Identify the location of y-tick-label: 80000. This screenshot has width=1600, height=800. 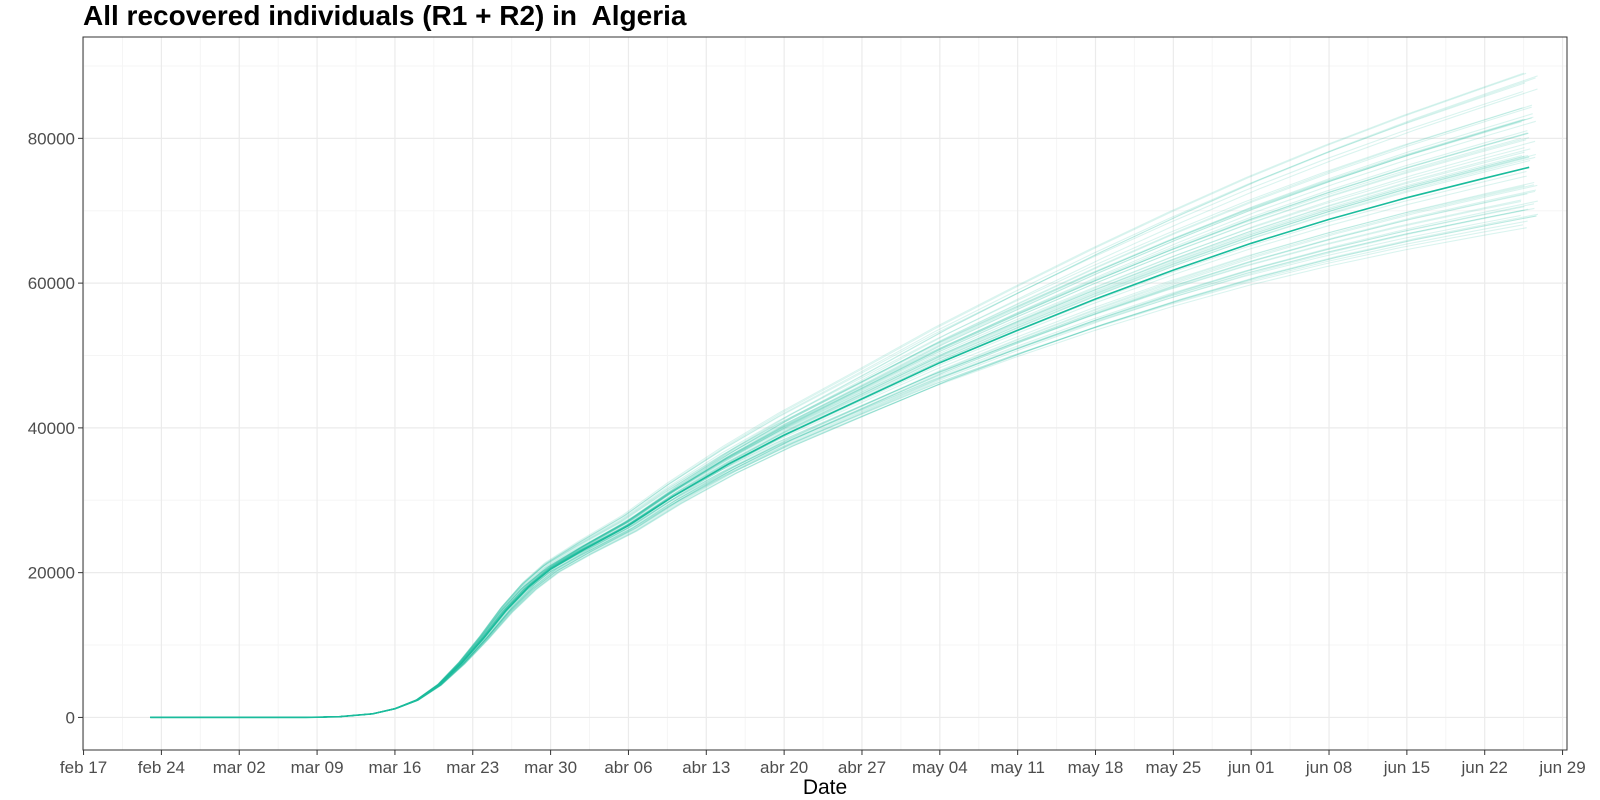
(51, 138).